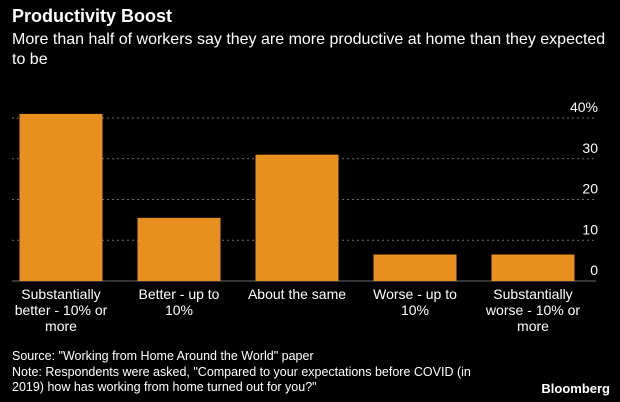 This screenshot has width=620, height=402. I want to click on x-category-label-3-line-0: Worse - up to, so click(415, 294).